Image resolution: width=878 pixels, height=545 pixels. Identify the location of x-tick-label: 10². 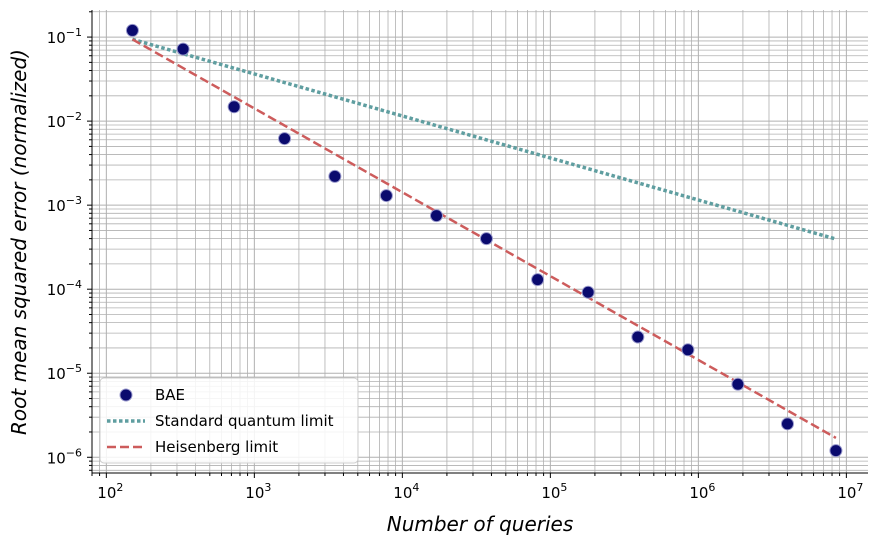
(110, 491).